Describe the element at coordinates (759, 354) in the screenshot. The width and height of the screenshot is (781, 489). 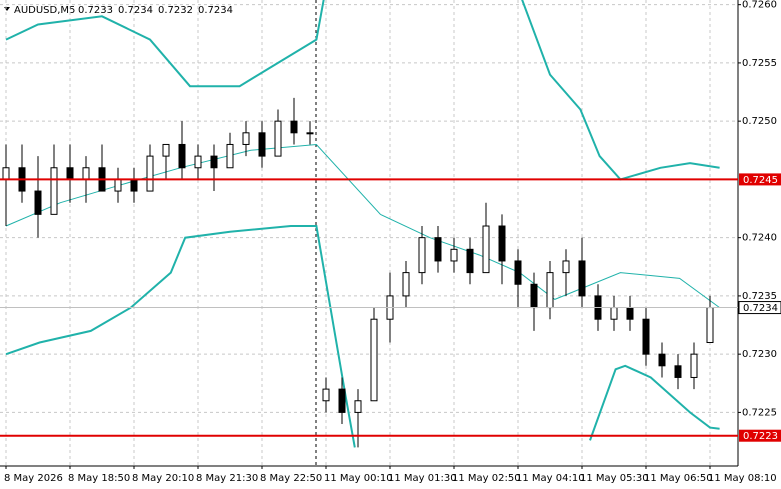
I see `y-tick-label: 0.7230` at that location.